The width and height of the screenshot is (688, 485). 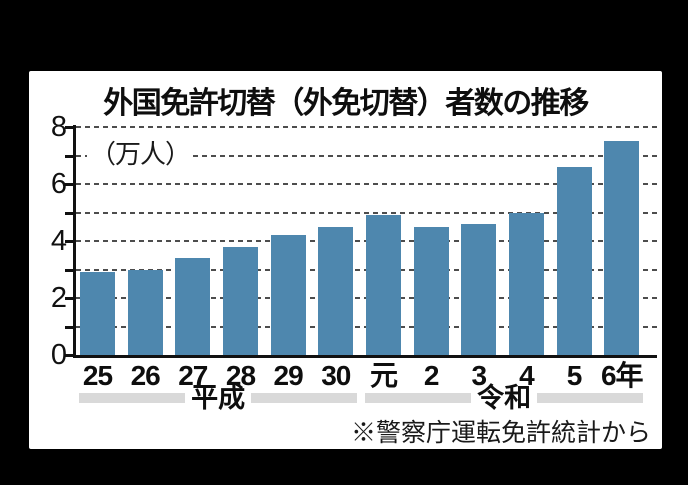 I want to click on bar-6年, so click(x=622, y=248).